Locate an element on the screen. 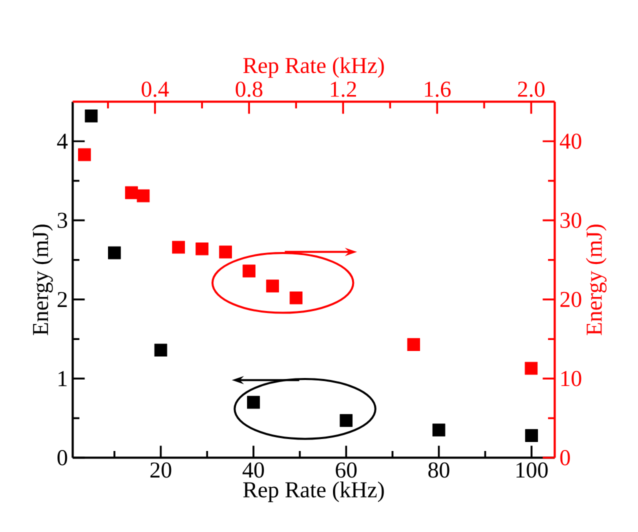  x-tick-label: 2.0 is located at coordinates (531, 89).